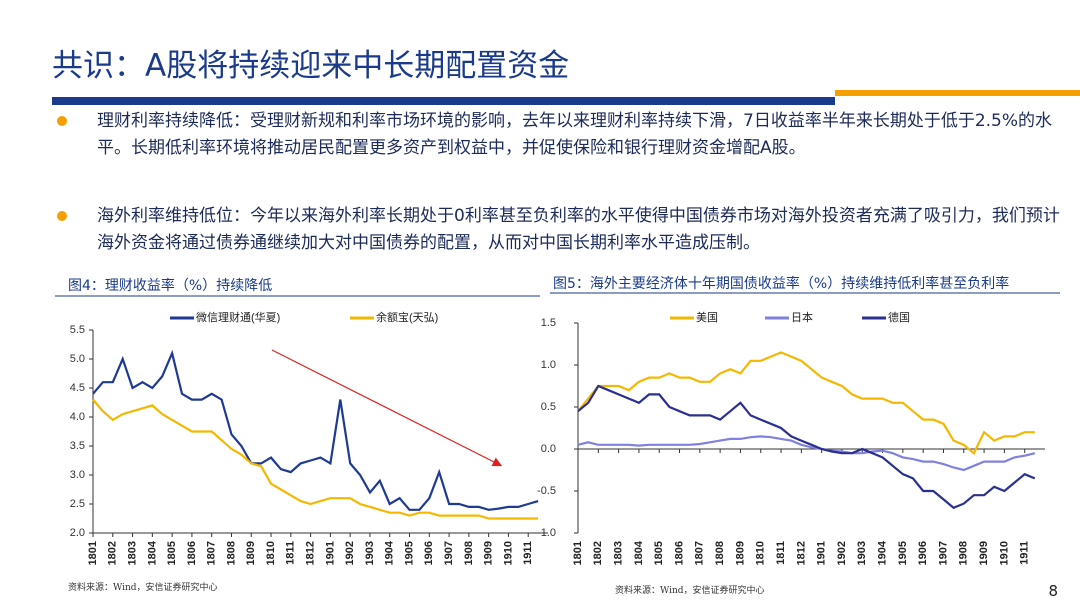  Describe the element at coordinates (311, 66) in the screenshot. I see `slide-title: 共识：A股将持续迎来中长期配置资金` at that location.